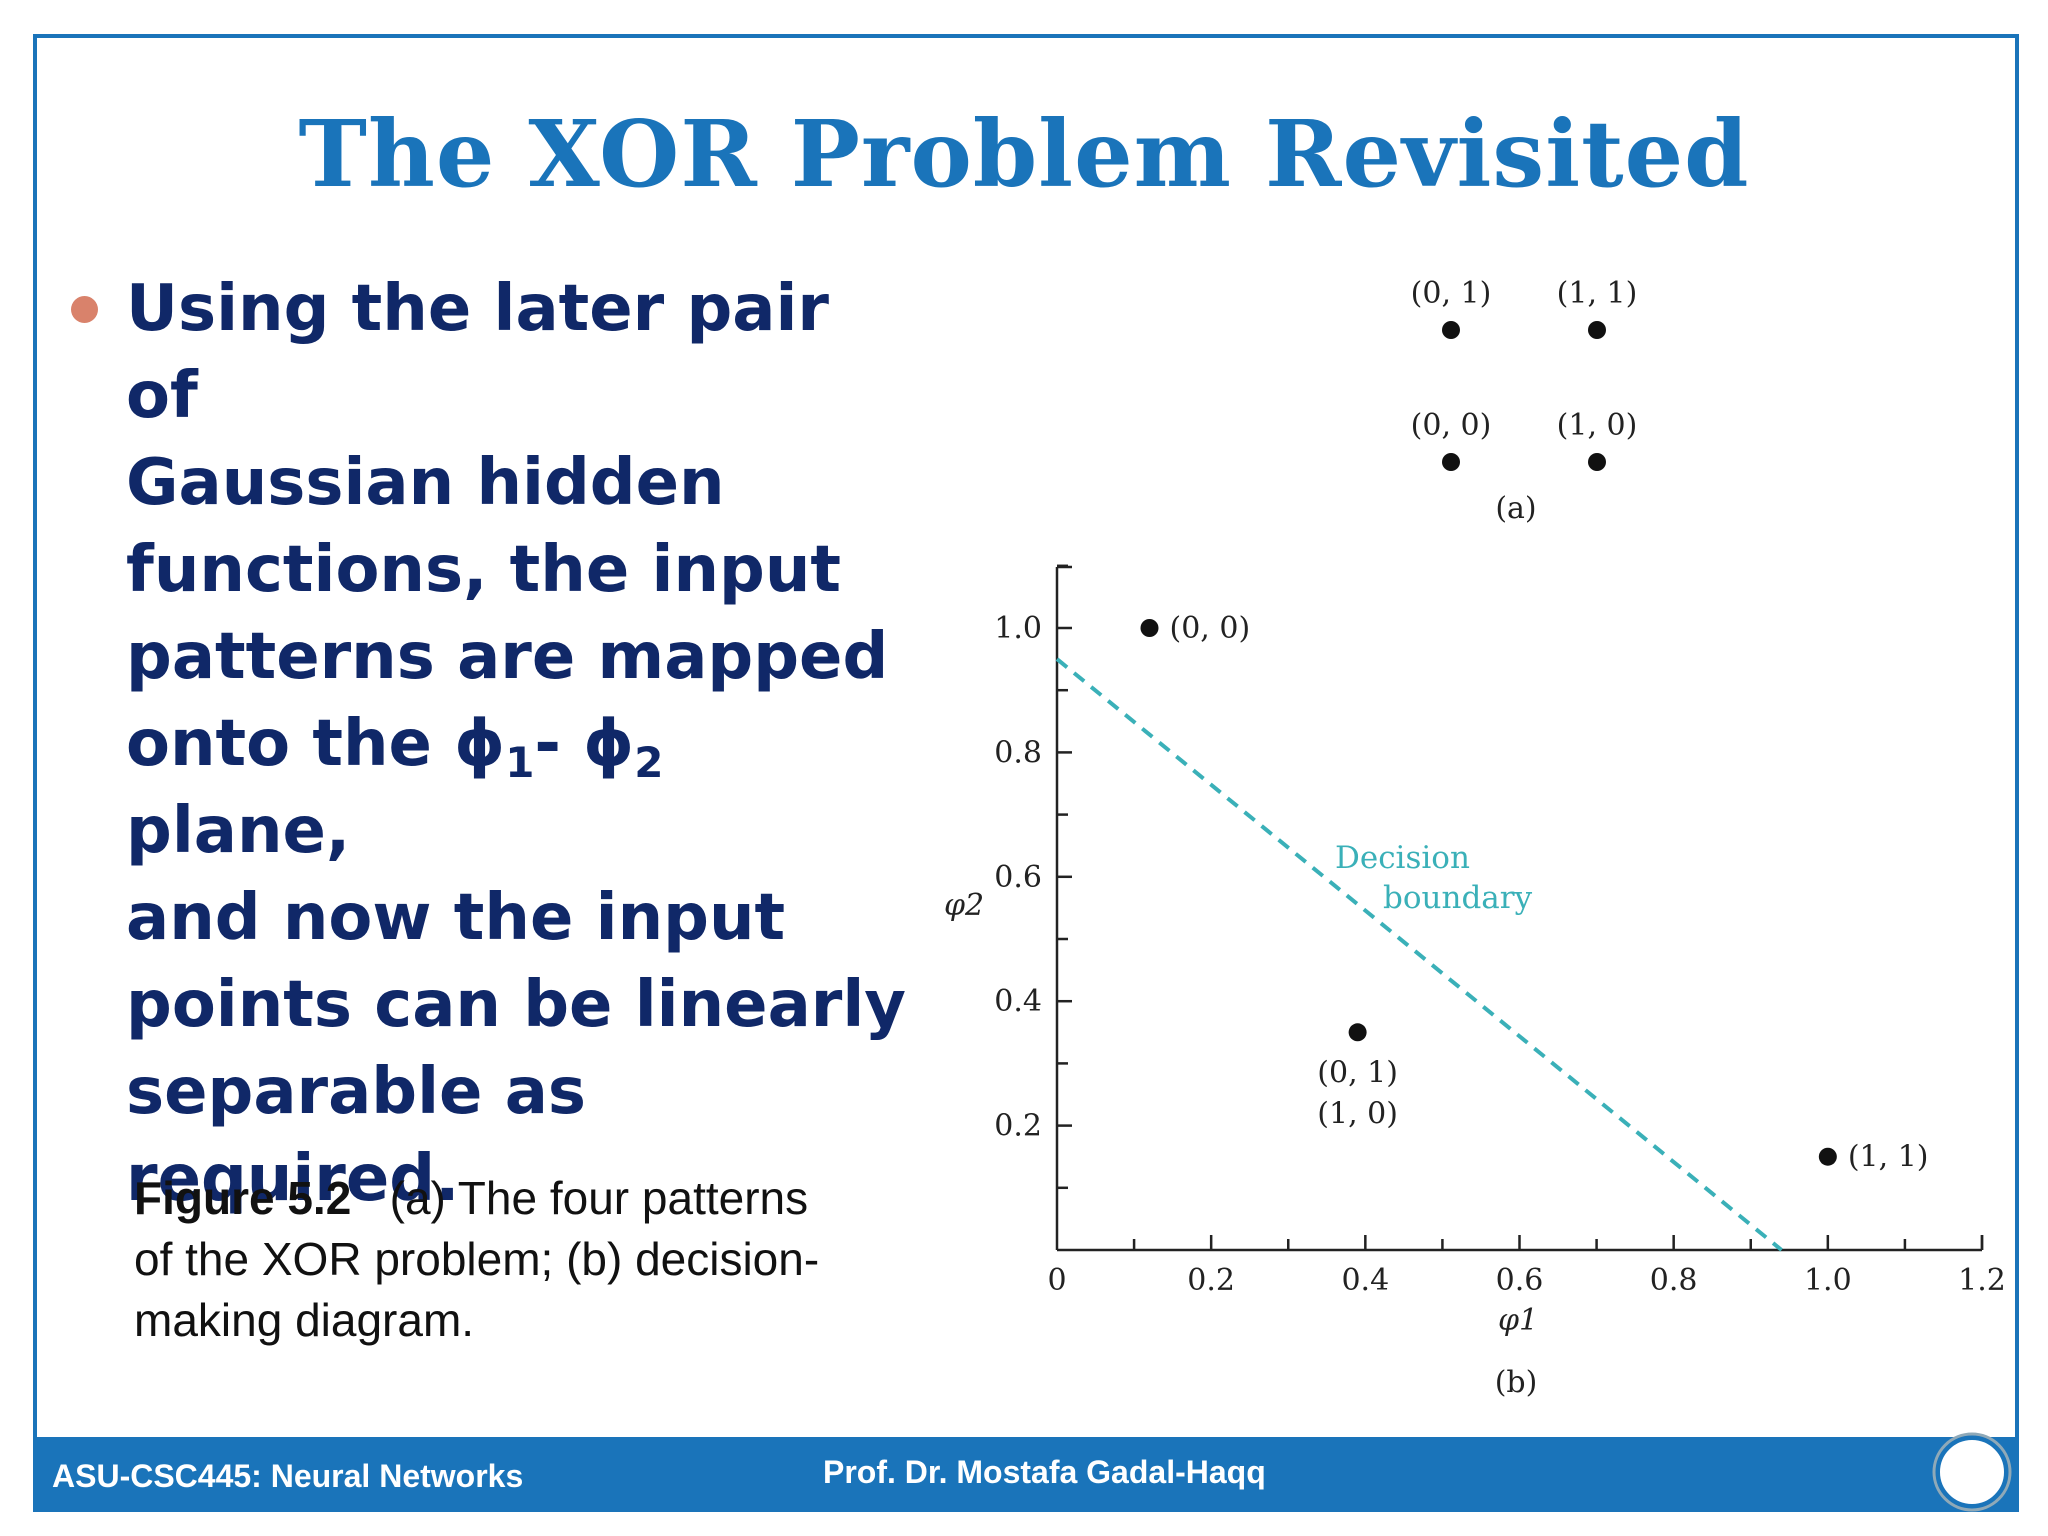 Image resolution: width=2048 pixels, height=1536 pixels. I want to click on y-ticks: 0.2 0.4 0.6 0.8 1.0, so click(1033, 877).